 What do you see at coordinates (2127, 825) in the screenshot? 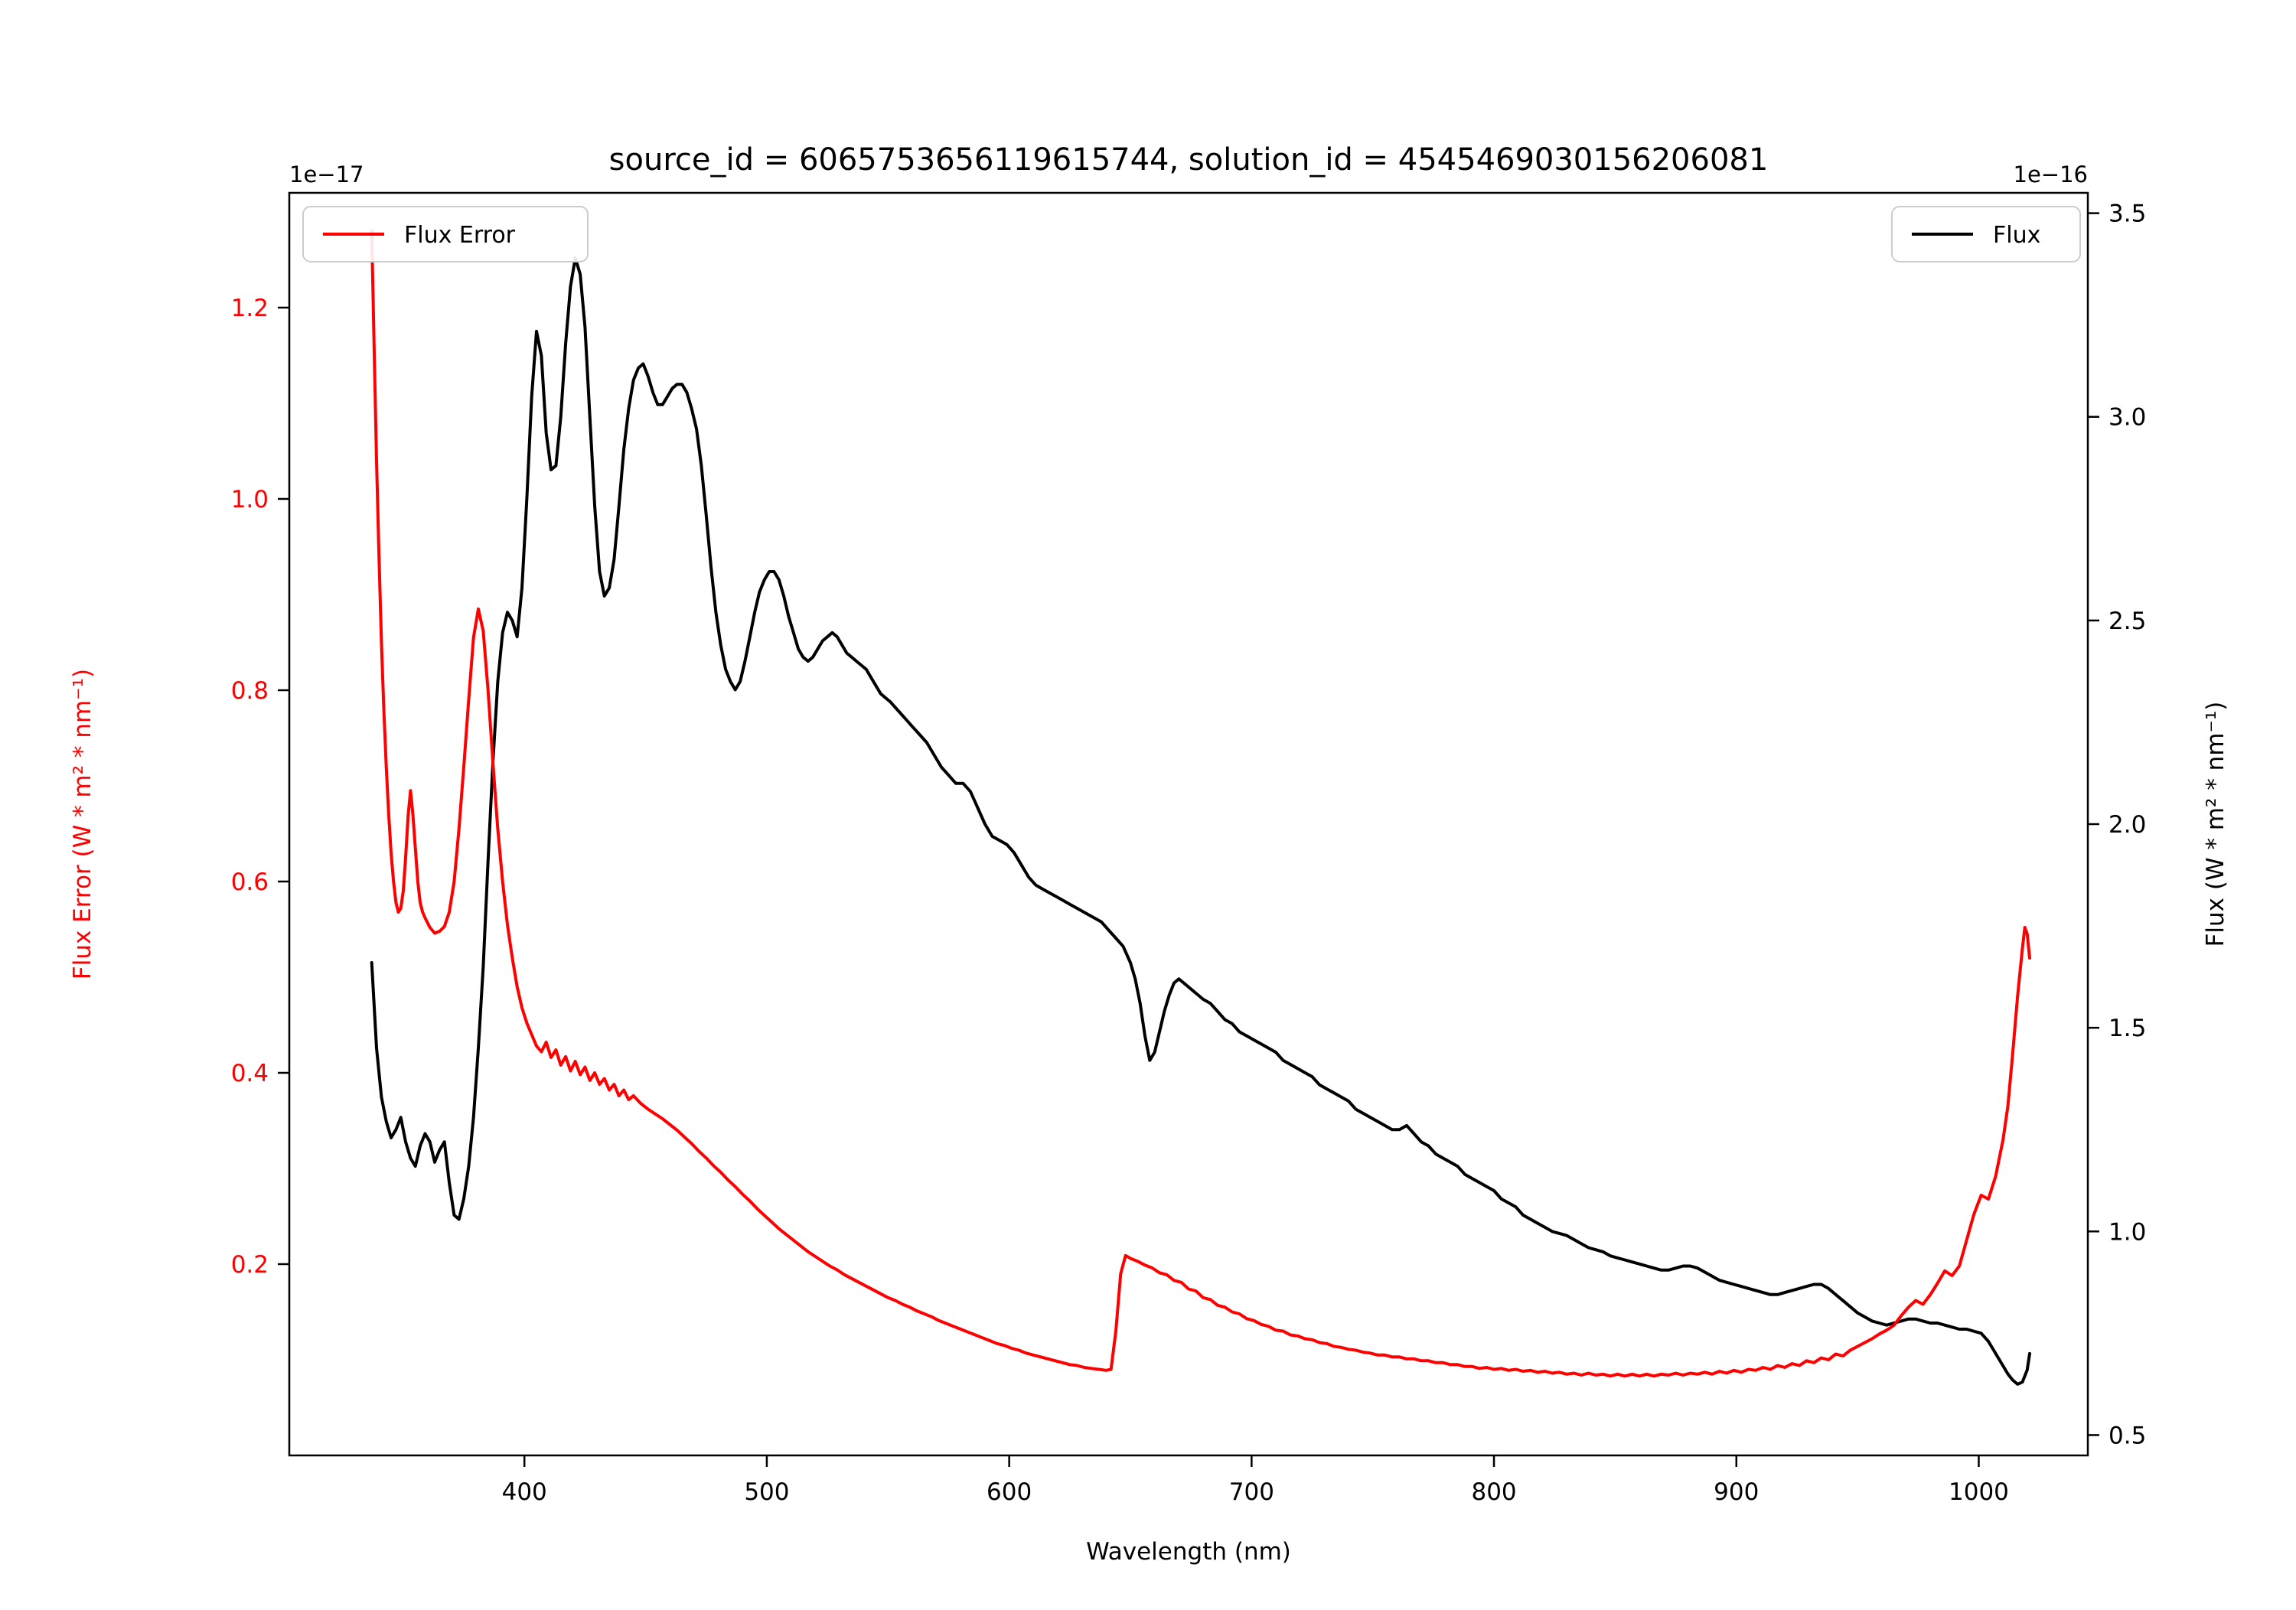
I see `right-y-tick-label: 2.0` at bounding box center [2127, 825].